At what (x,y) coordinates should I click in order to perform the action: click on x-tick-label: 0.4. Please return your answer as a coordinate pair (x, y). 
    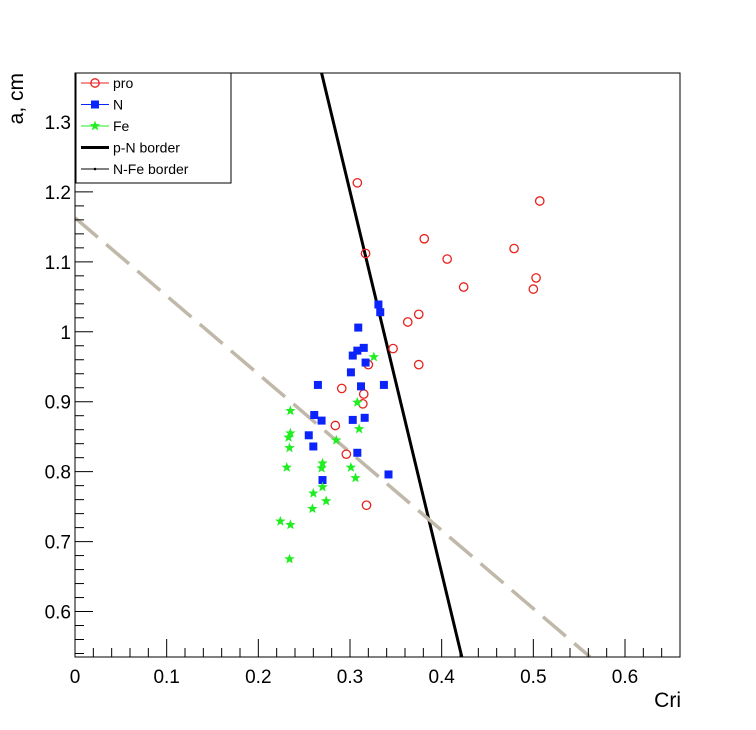
    Looking at the image, I should click on (441, 677).